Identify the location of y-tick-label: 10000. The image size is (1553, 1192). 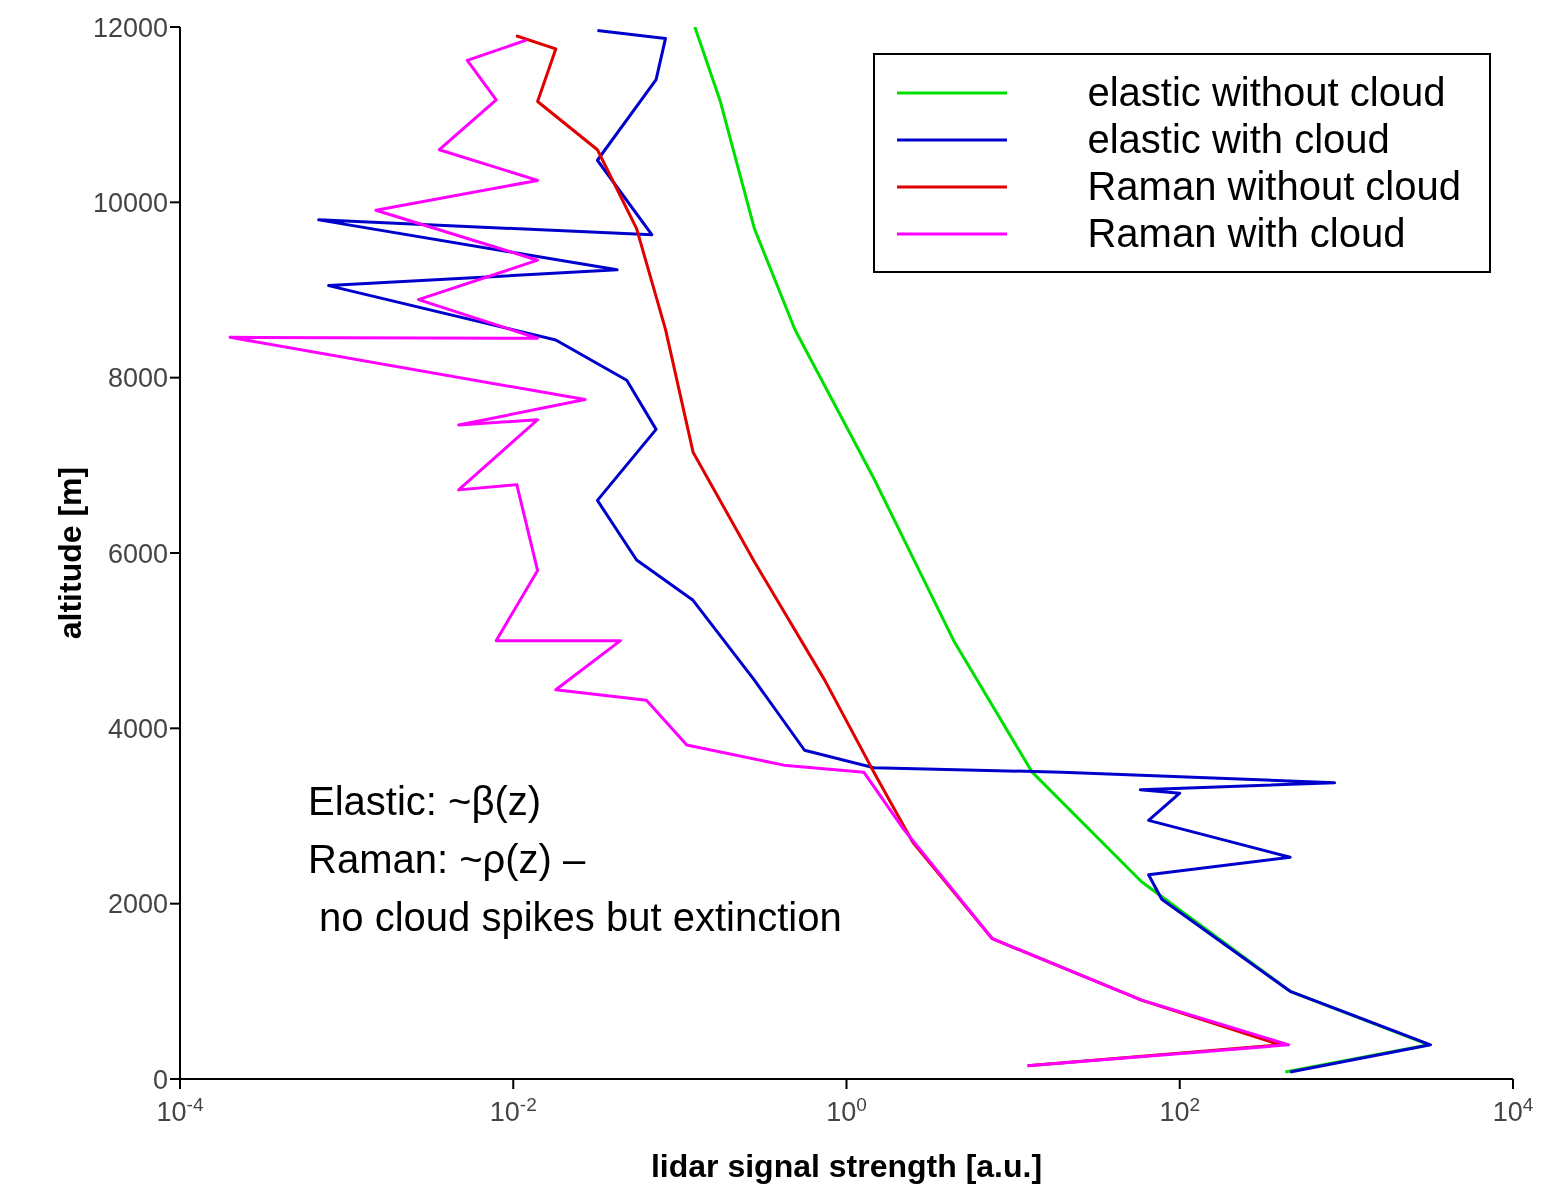
(130, 202).